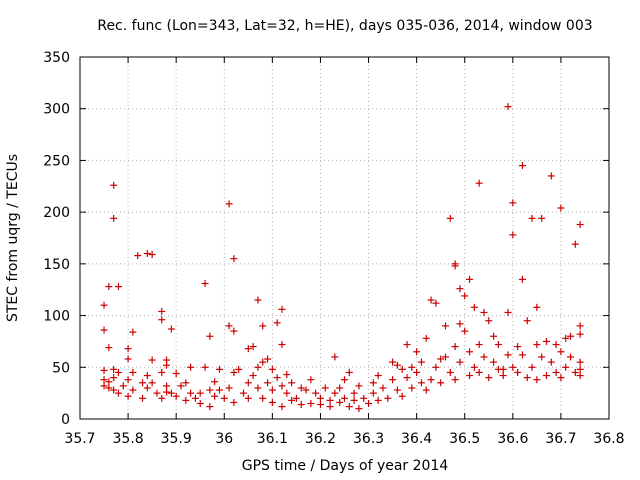  I want to click on x-tick-label: 36.8, so click(608, 439).